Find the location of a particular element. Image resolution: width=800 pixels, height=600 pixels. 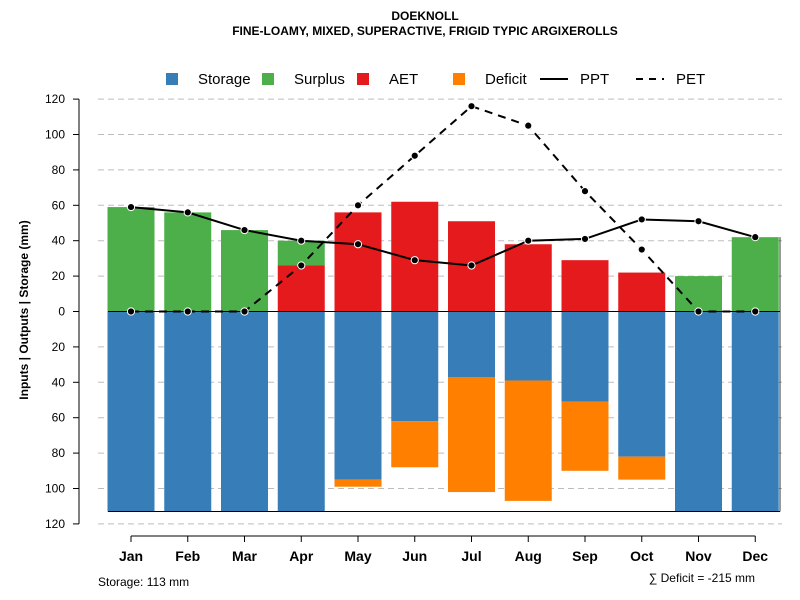

y-axis-title: Inputs | Outputs | Storage (mm) is located at coordinates (24, 309).